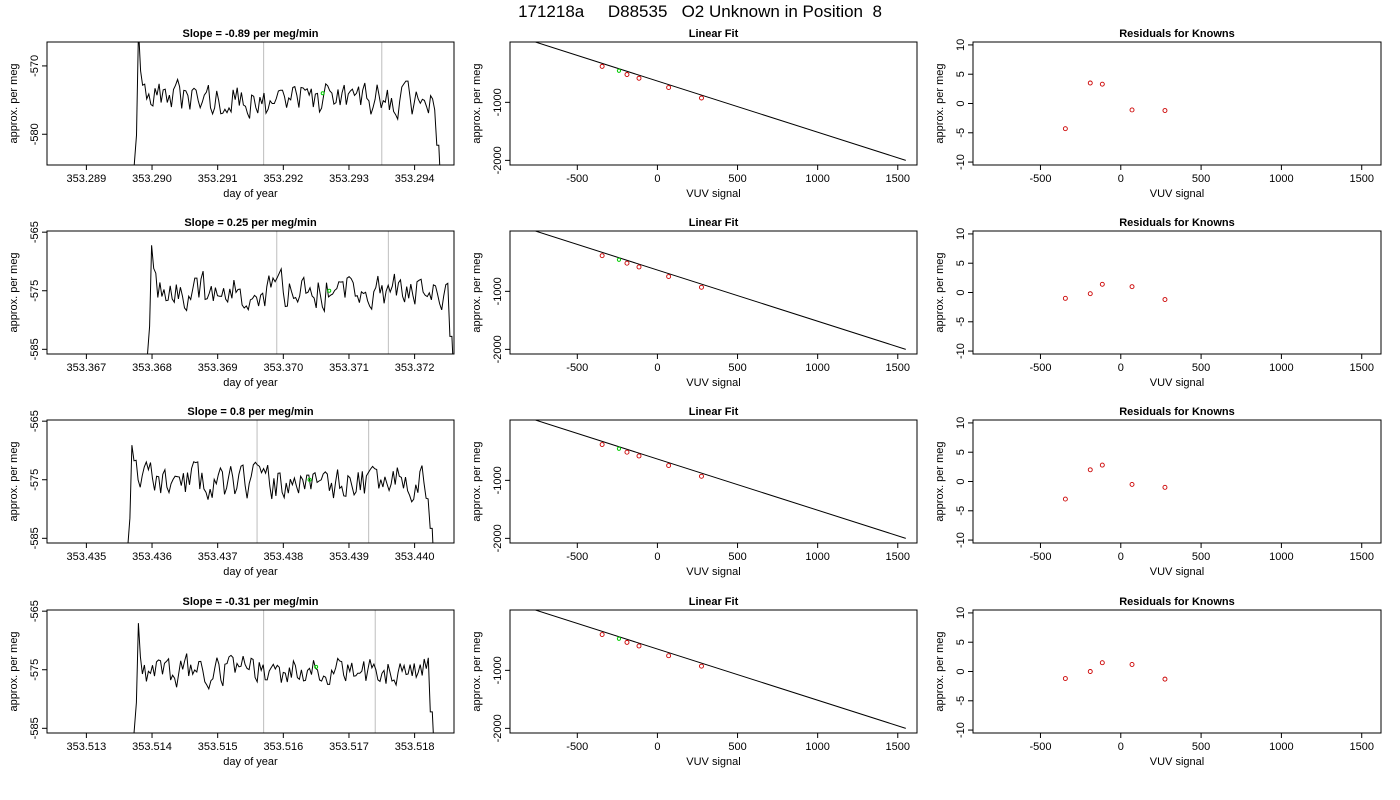 The image size is (1400, 800). What do you see at coordinates (218, 557) in the screenshot?
I see `x-tick-label: 353.437` at bounding box center [218, 557].